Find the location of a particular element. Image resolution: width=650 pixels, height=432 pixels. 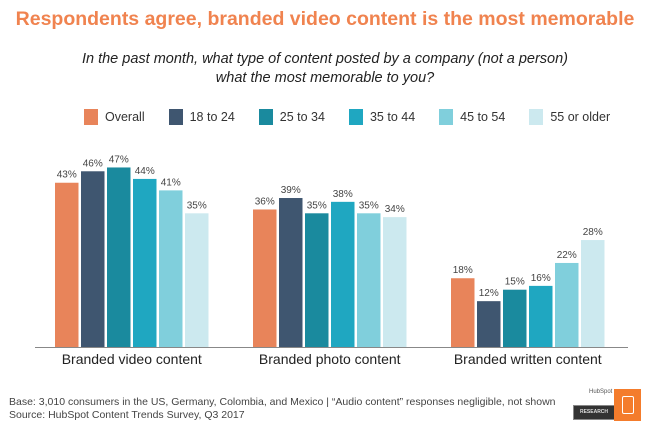

legend-label: 18 to 24 is located at coordinates (212, 117).